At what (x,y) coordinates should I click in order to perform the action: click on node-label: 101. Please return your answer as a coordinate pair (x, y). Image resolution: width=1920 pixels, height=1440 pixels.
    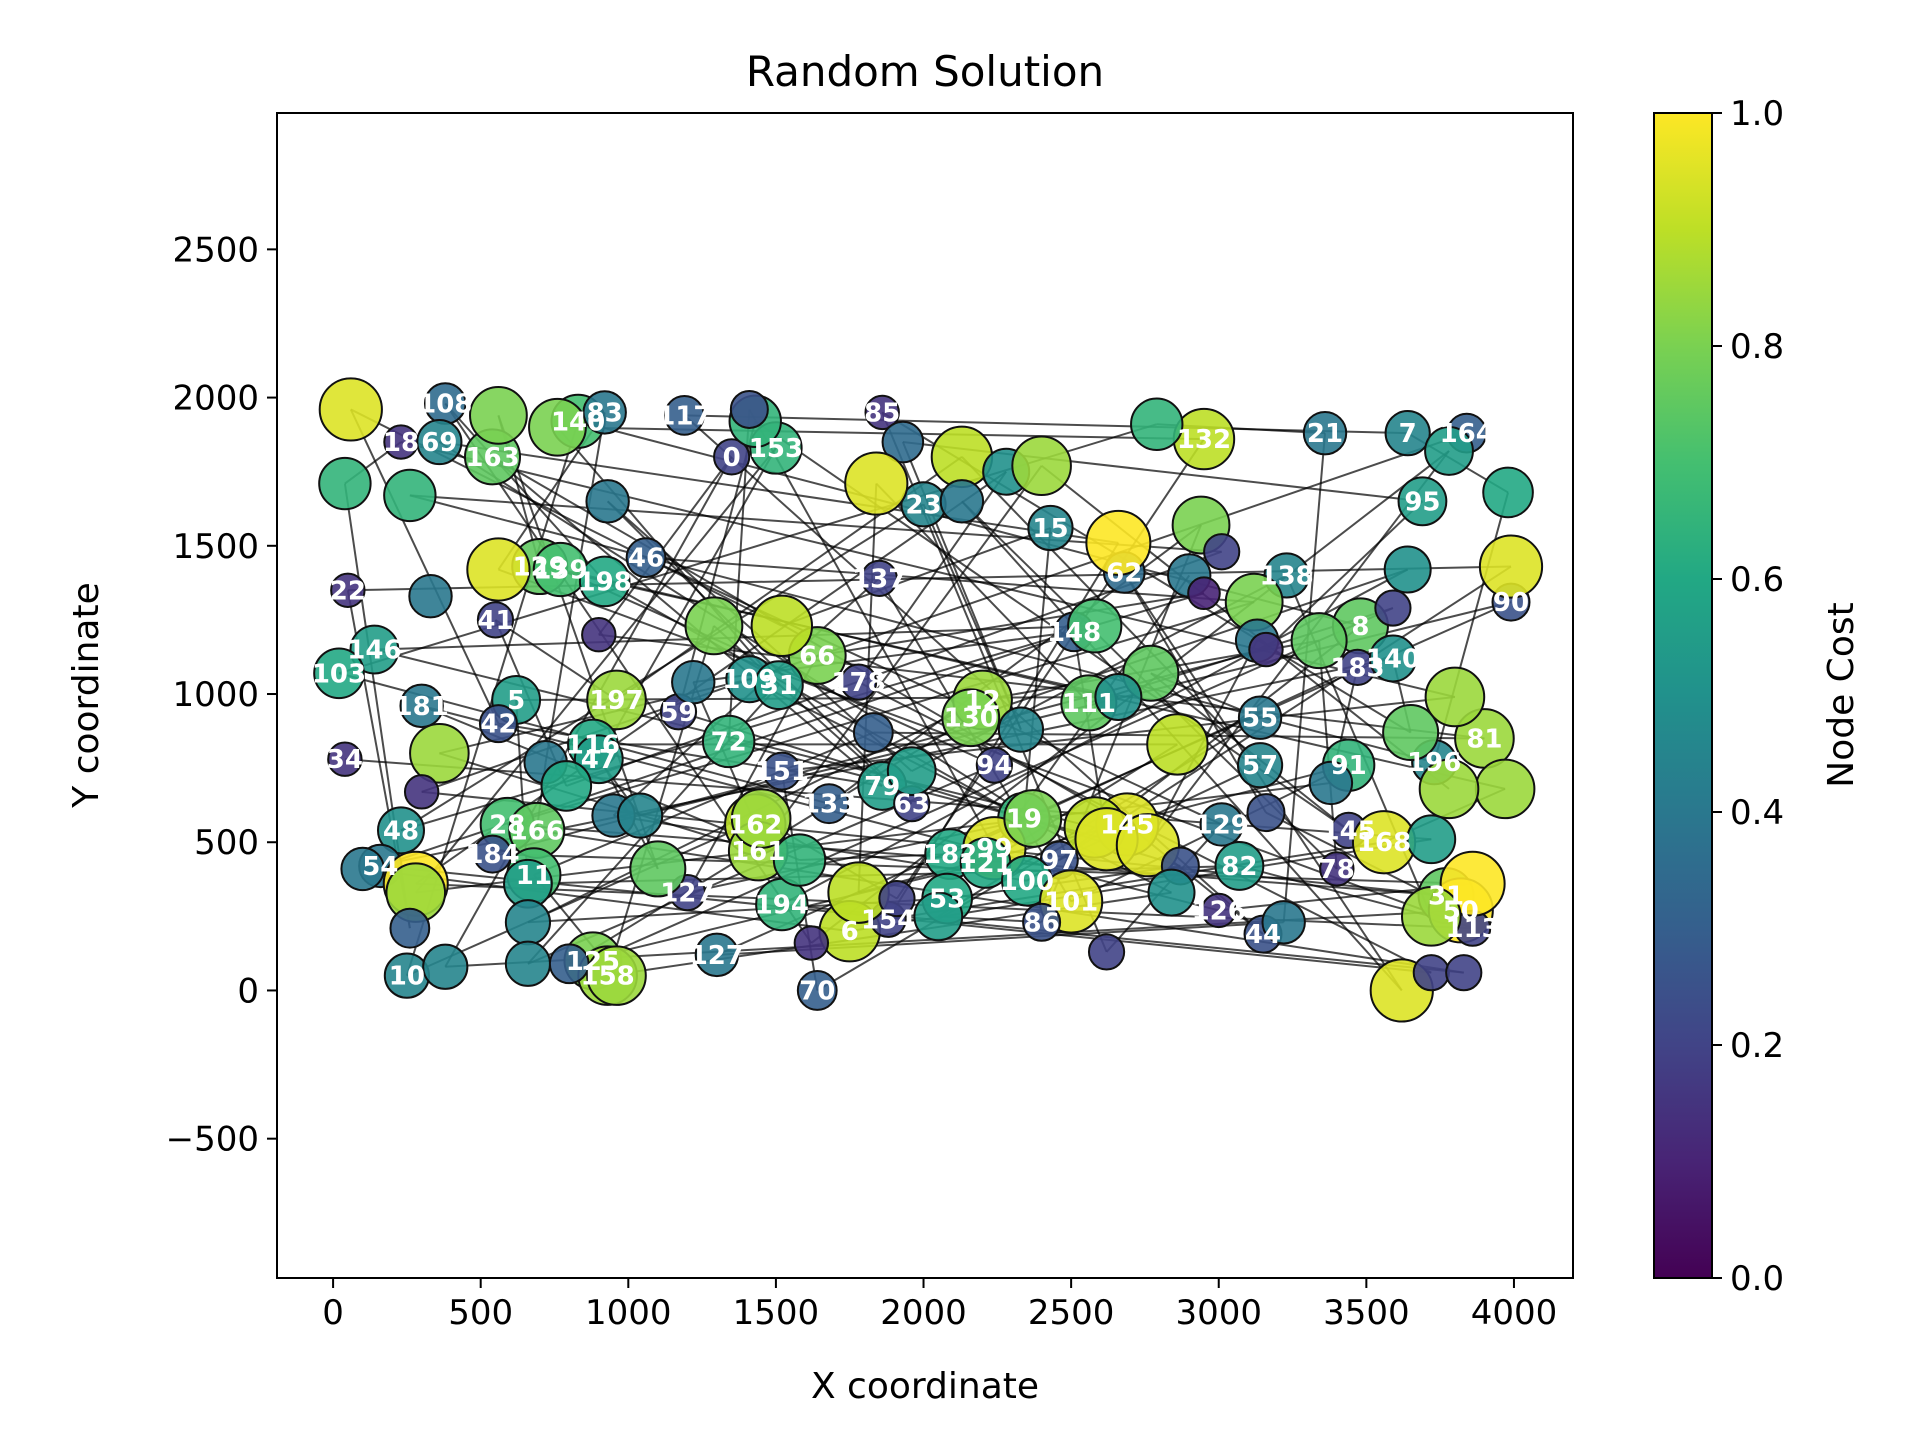
    Looking at the image, I should click on (1071, 903).